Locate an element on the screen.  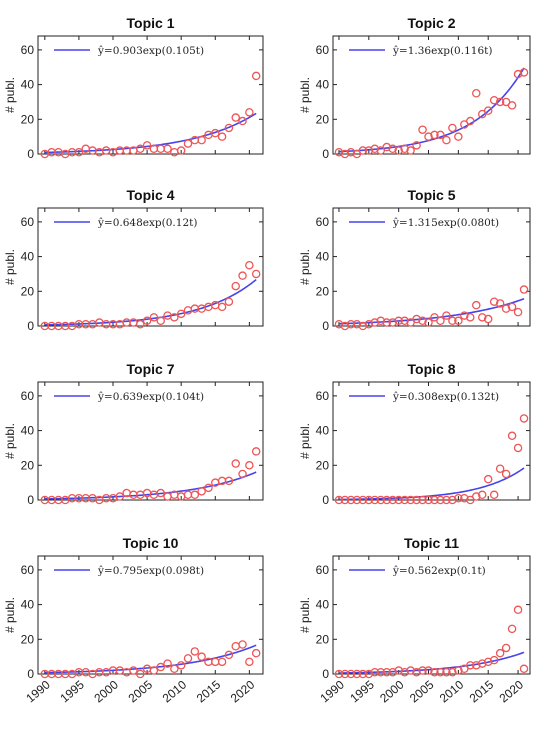
x-tick-label: 2005 is located at coordinates (141, 691).